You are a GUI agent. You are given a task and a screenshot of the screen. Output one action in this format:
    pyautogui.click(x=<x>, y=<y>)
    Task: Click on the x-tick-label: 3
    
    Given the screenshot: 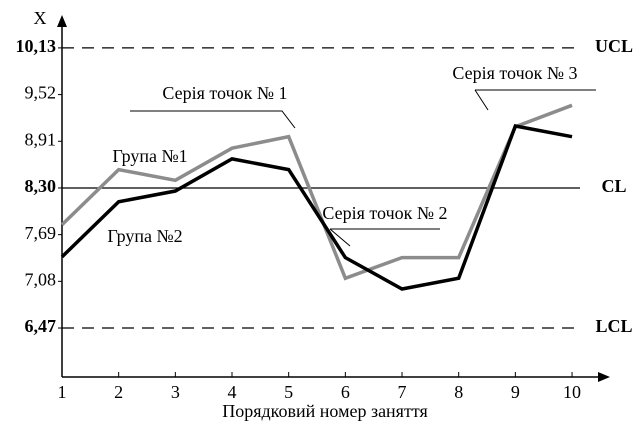 What is the action you would take?
    pyautogui.click(x=175, y=392)
    